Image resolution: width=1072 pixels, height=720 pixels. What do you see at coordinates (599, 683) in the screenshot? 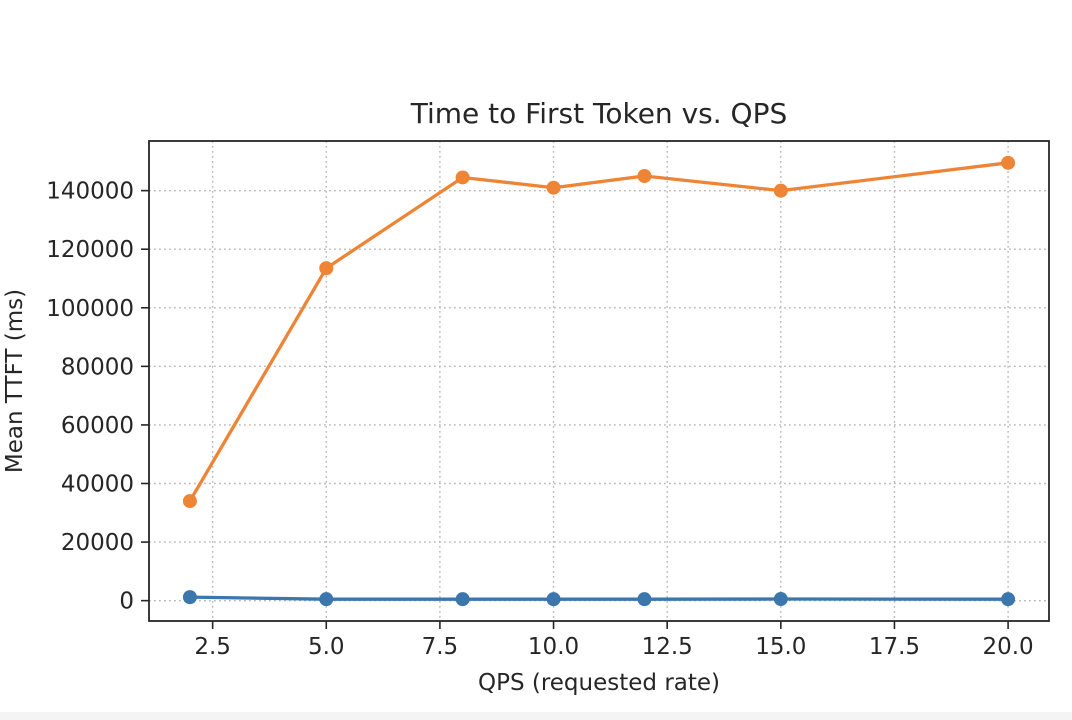
I see `x-axis-label: QPS (requested rate)` at bounding box center [599, 683].